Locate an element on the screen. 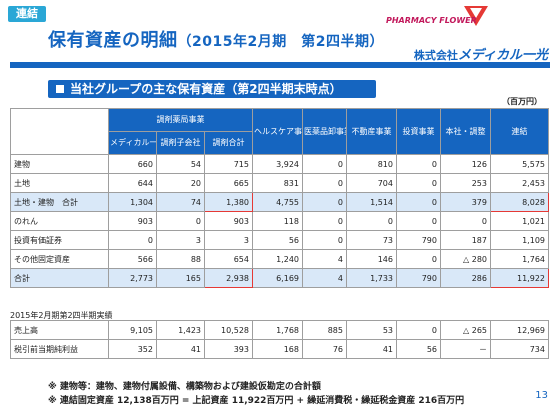 The width and height of the screenshot is (560, 420). table-cell: 168 is located at coordinates (277, 349).